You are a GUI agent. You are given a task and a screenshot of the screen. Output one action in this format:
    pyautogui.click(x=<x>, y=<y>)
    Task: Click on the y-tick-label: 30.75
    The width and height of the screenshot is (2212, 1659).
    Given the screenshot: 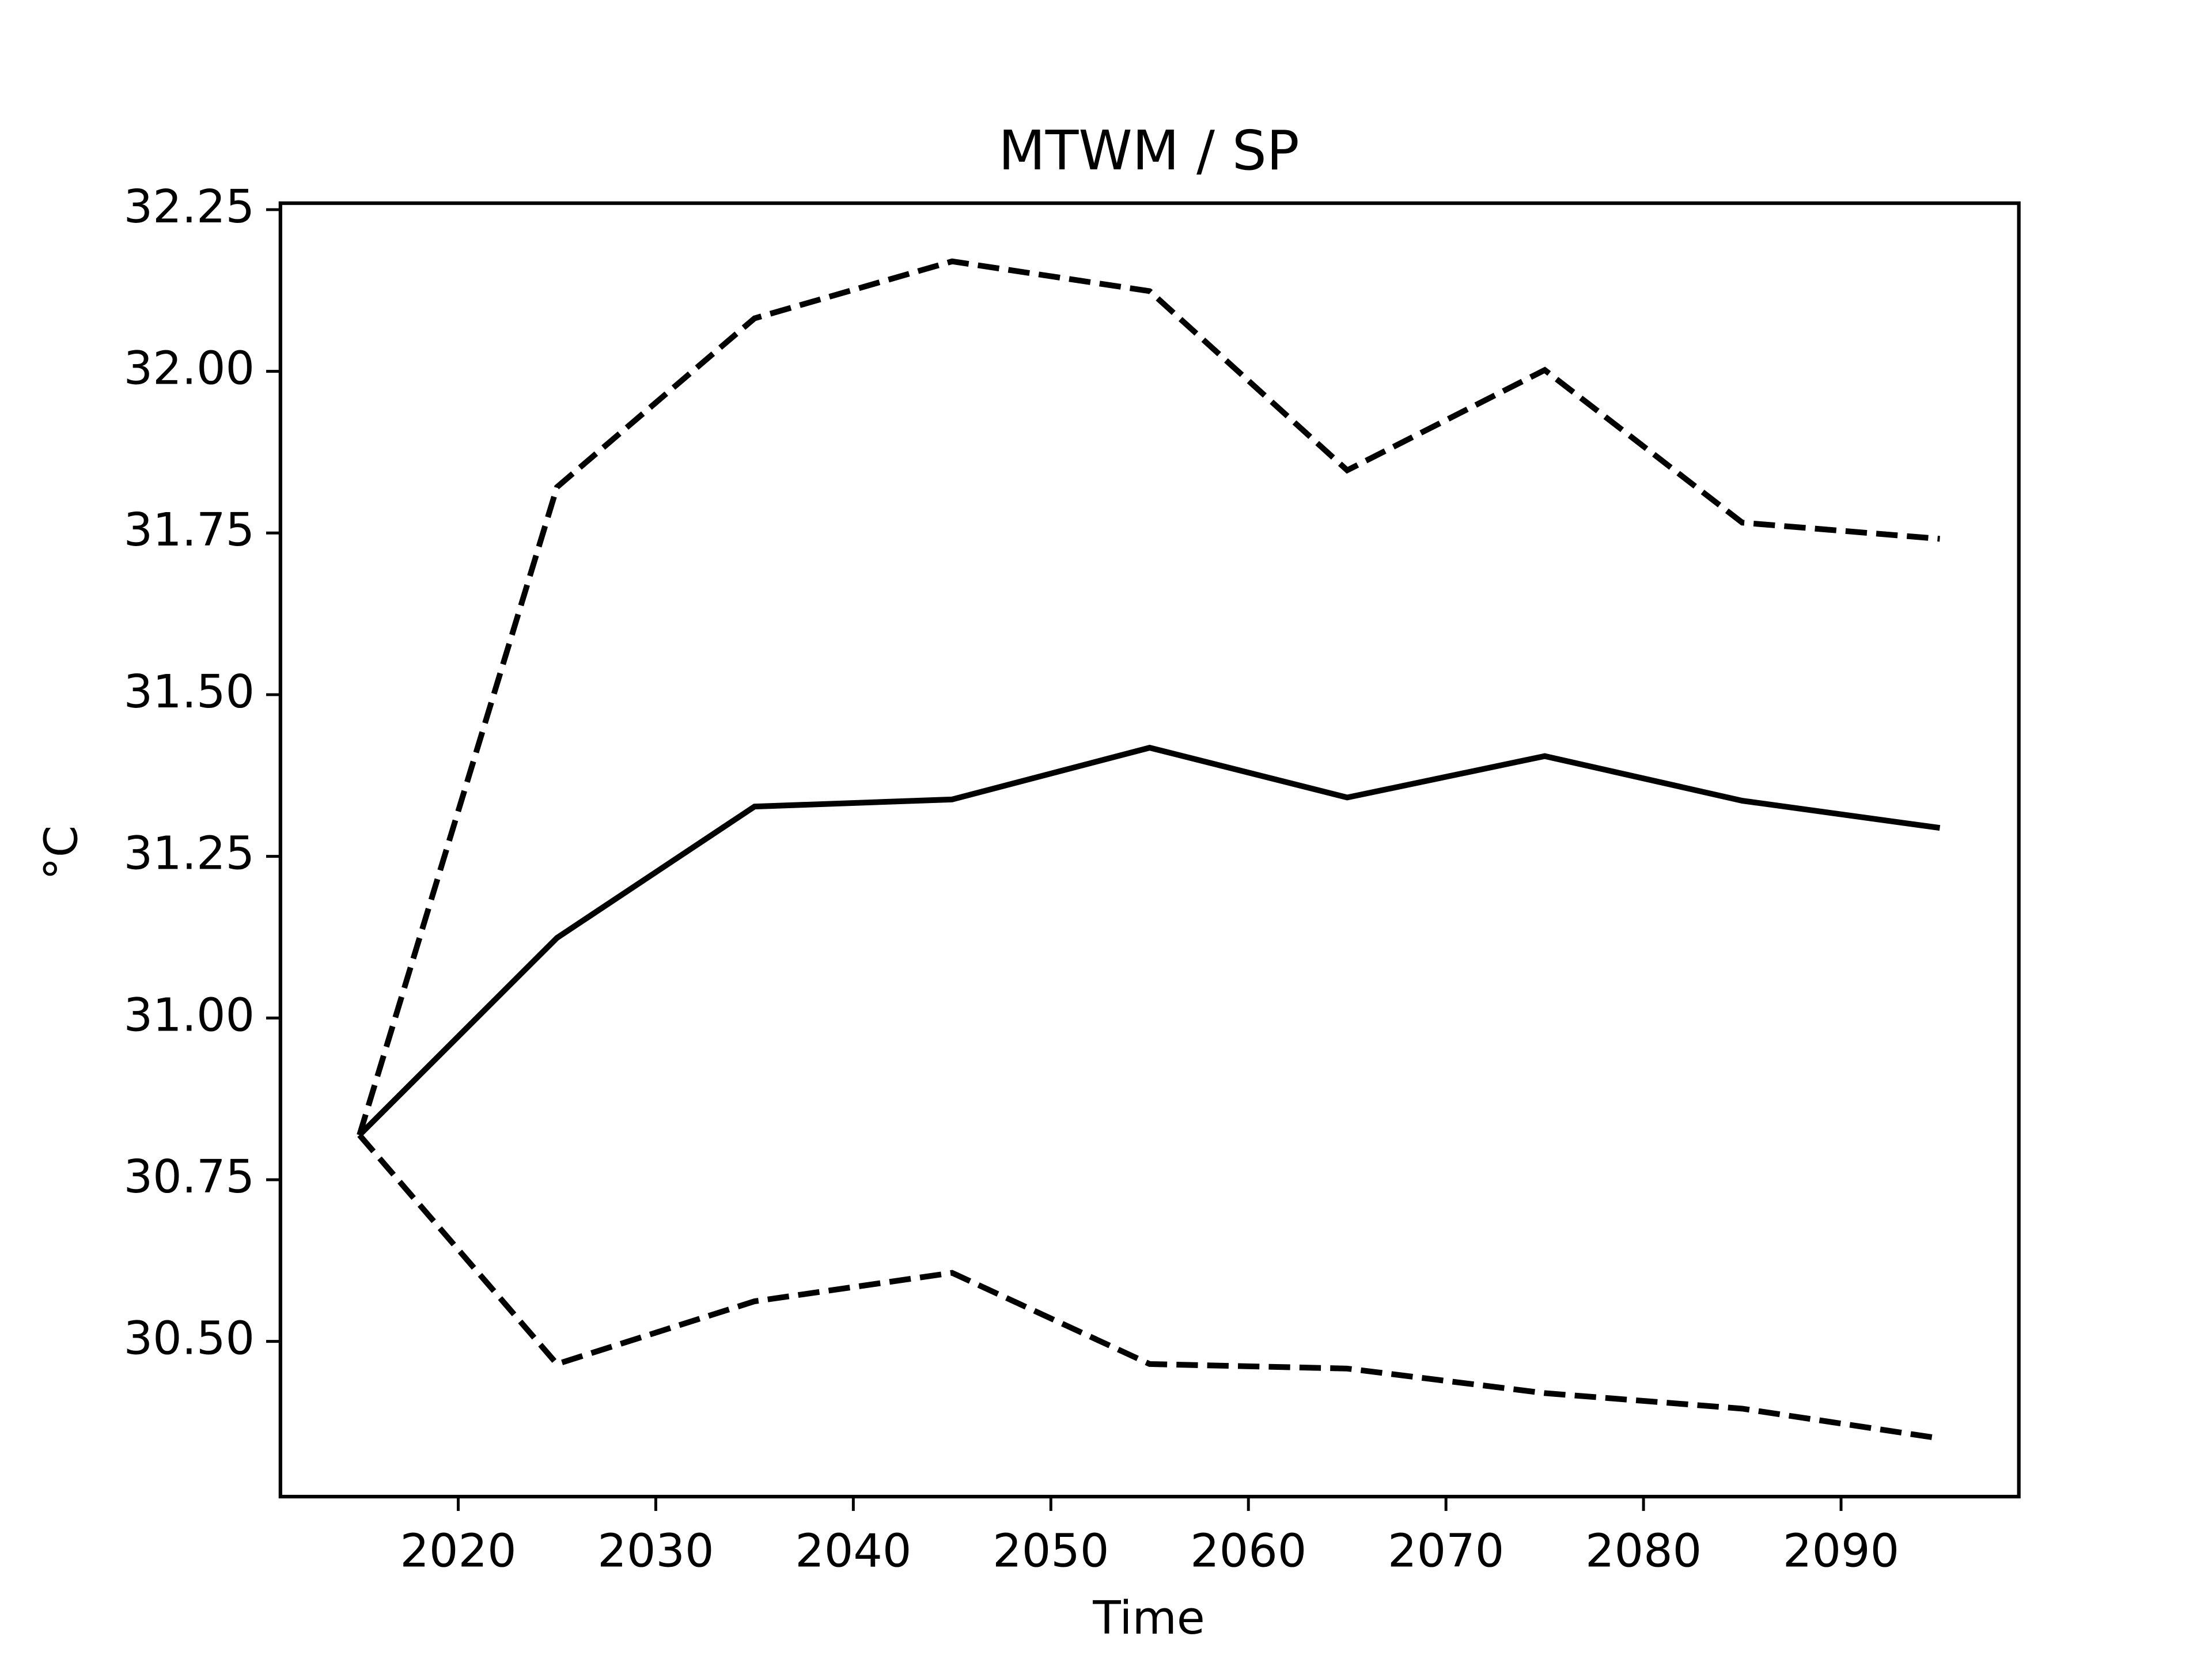 What is the action you would take?
    pyautogui.click(x=189, y=1176)
    